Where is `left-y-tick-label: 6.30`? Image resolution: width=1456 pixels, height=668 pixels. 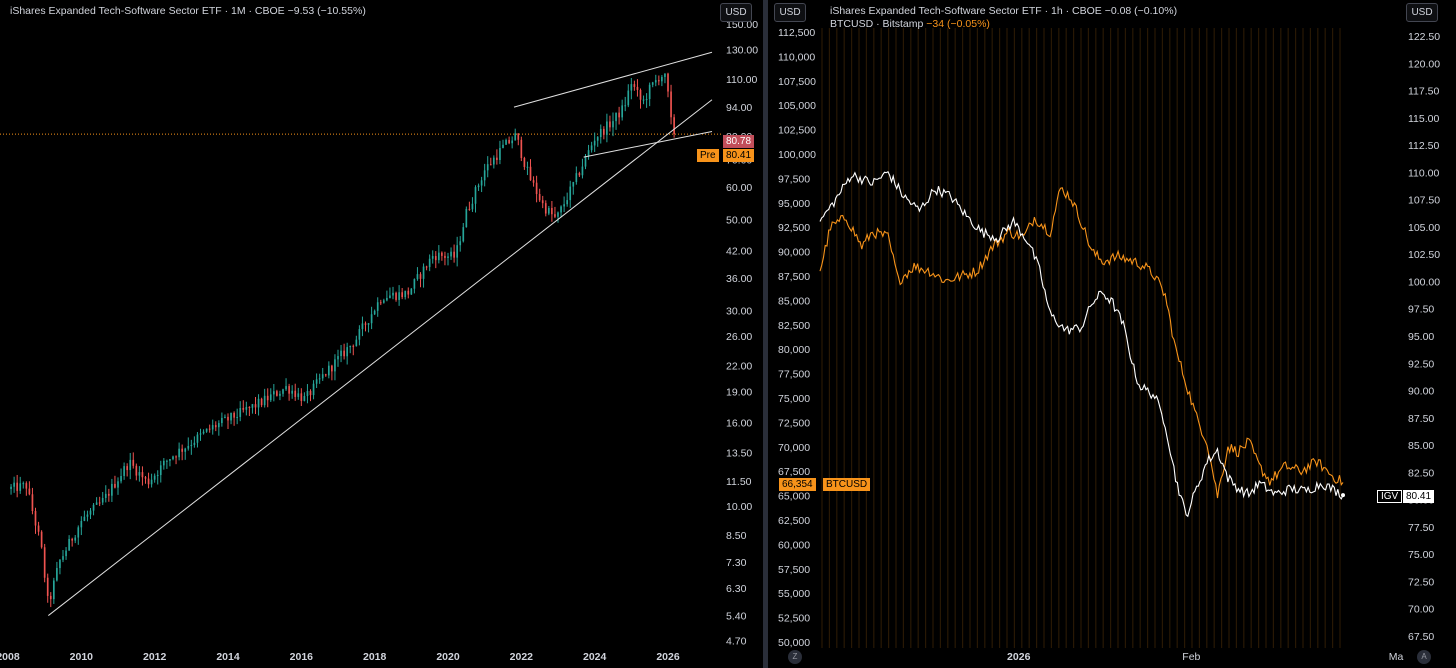 left-y-tick-label: 6.30 is located at coordinates (736, 589).